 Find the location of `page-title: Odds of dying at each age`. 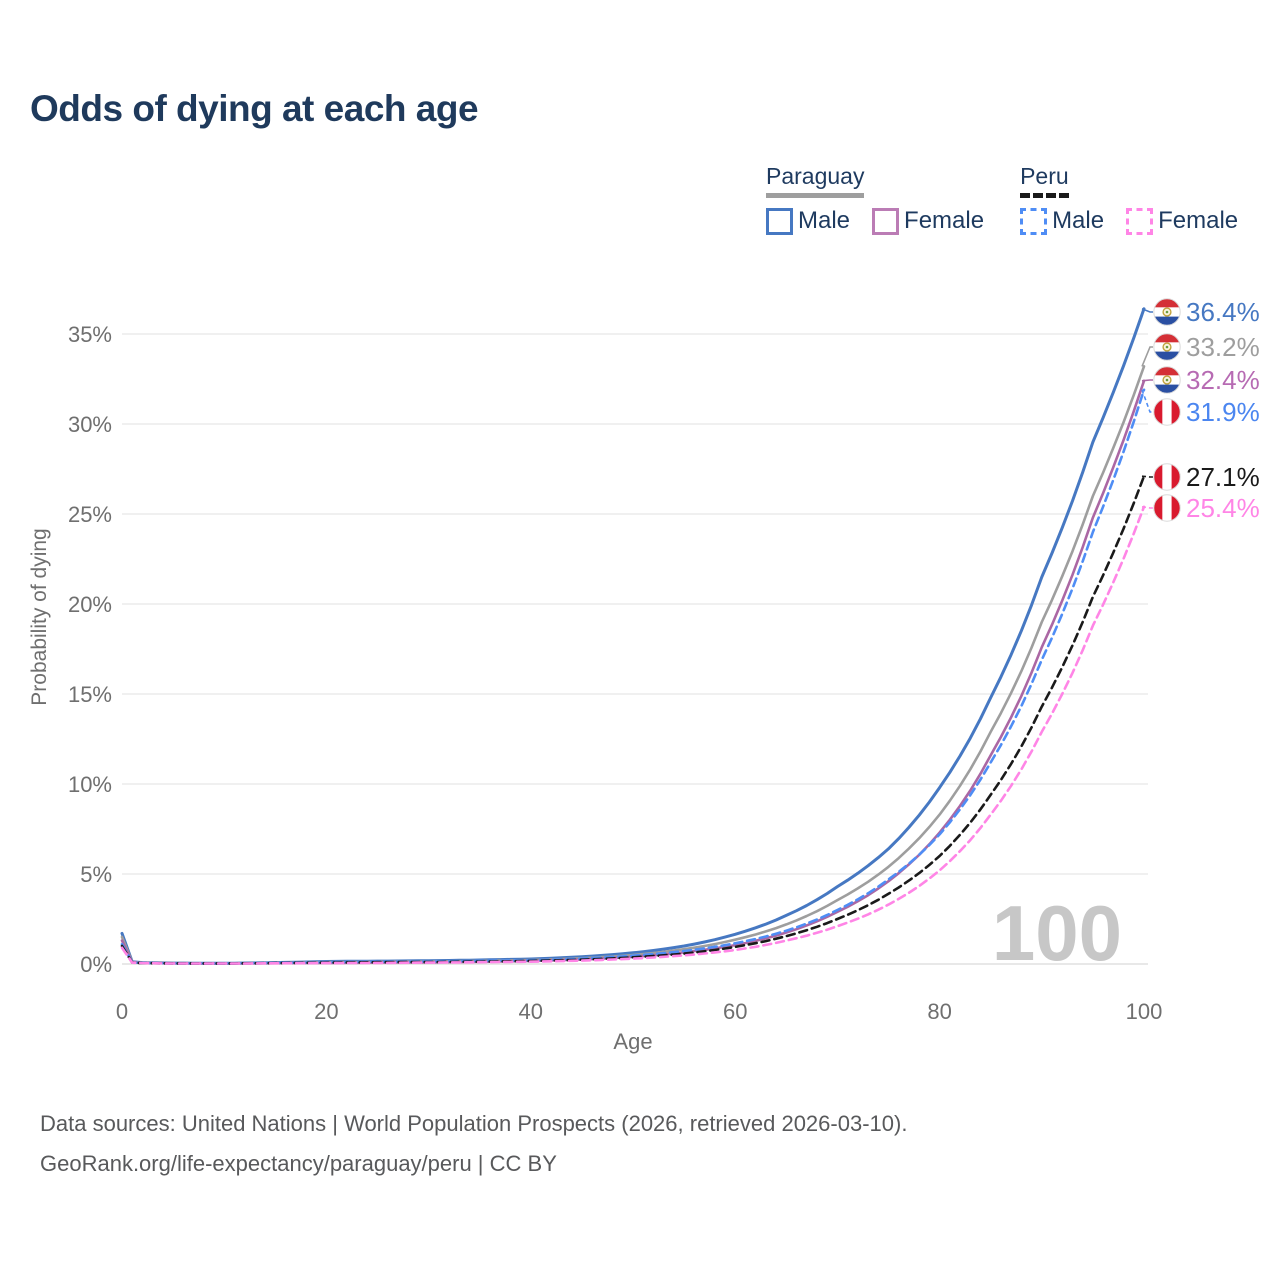

page-title: Odds of dying at each age is located at coordinates (254, 108).